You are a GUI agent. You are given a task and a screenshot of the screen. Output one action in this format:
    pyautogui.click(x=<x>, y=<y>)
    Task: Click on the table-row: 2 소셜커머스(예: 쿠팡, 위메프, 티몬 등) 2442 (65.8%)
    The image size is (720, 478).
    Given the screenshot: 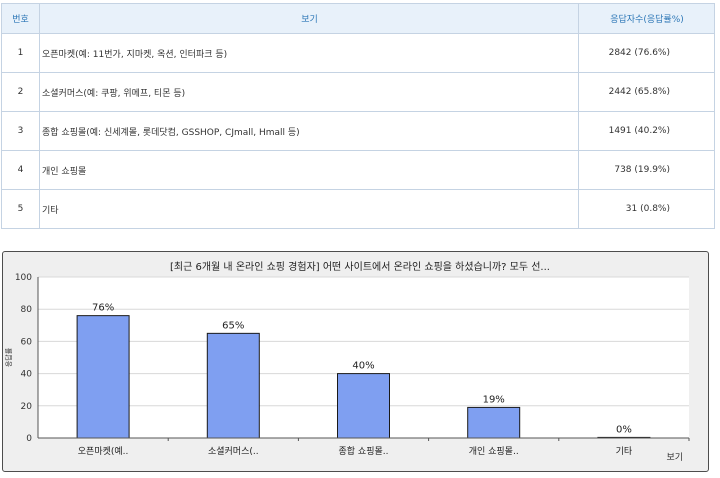 What is the action you would take?
    pyautogui.click(x=358, y=92)
    